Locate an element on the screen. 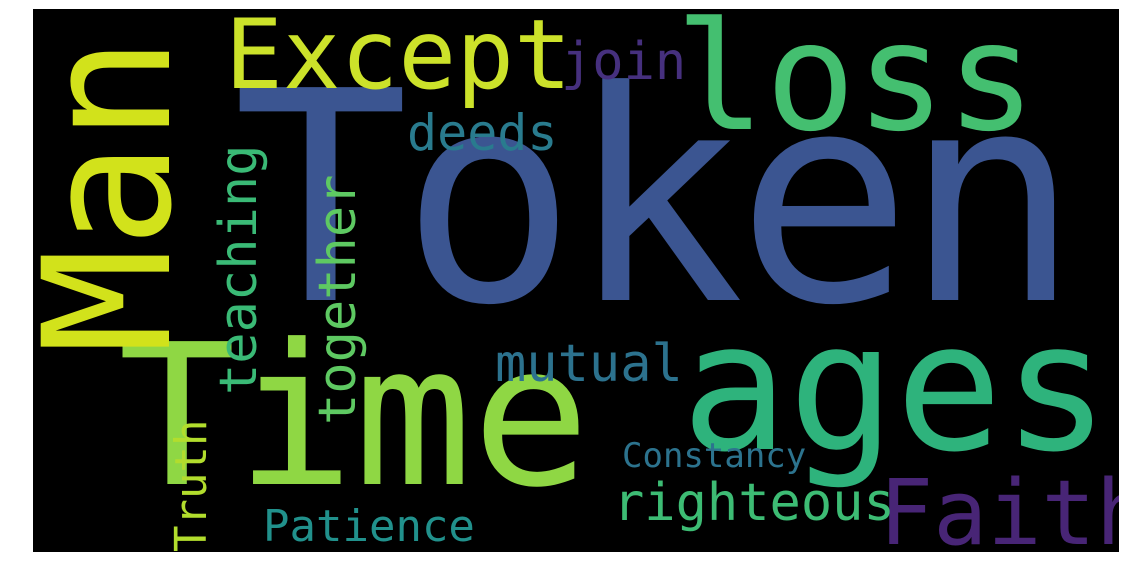 This screenshot has height=578, width=1131. word-ages: ages is located at coordinates (895, 387).